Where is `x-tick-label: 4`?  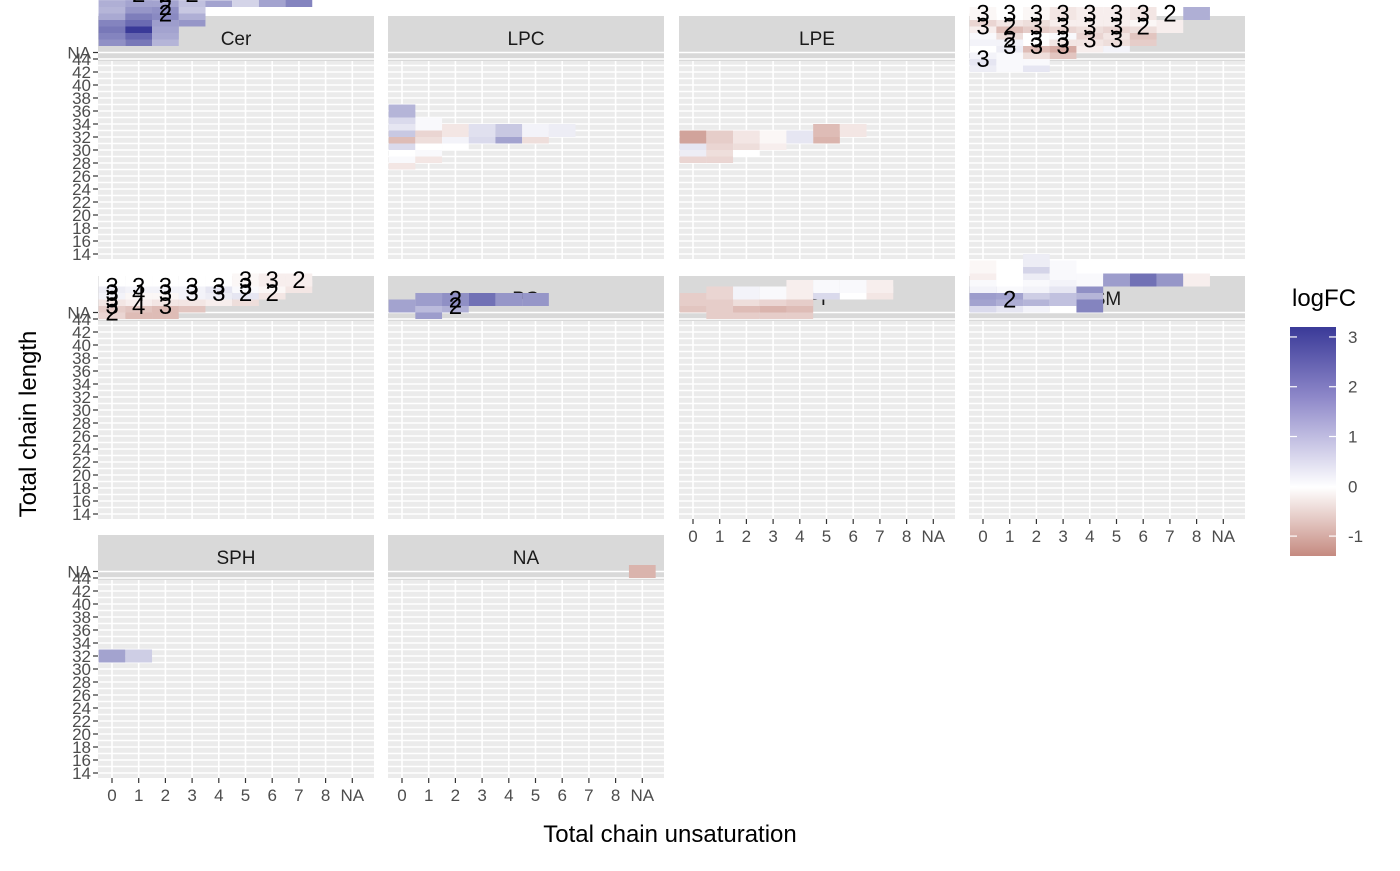 x-tick-label: 4 is located at coordinates (508, 795).